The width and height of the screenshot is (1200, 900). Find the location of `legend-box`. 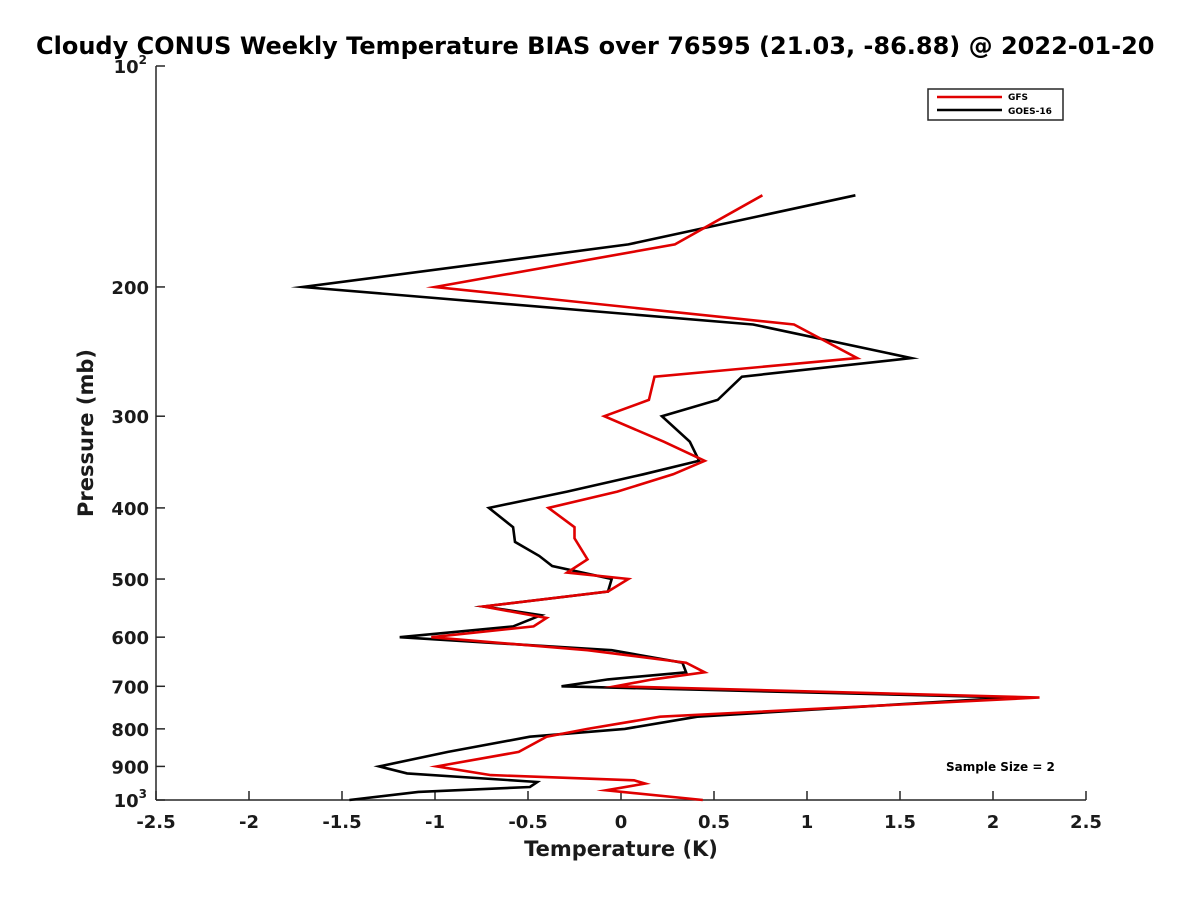

legend-box is located at coordinates (995, 104).